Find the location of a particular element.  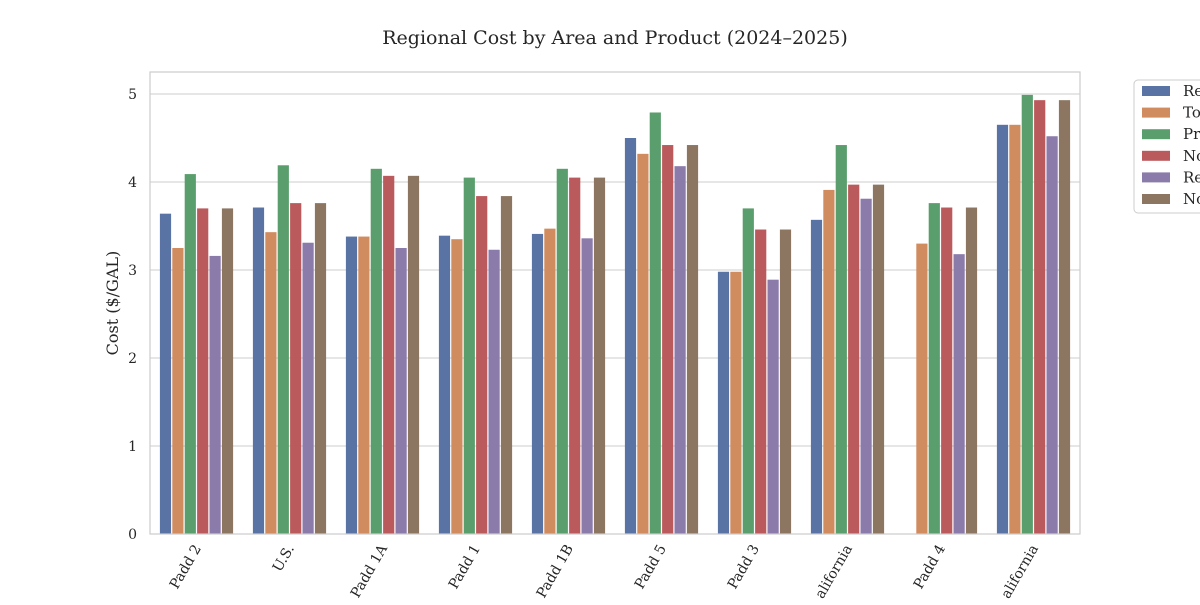

y-tick-label: 0 is located at coordinates (132, 535).